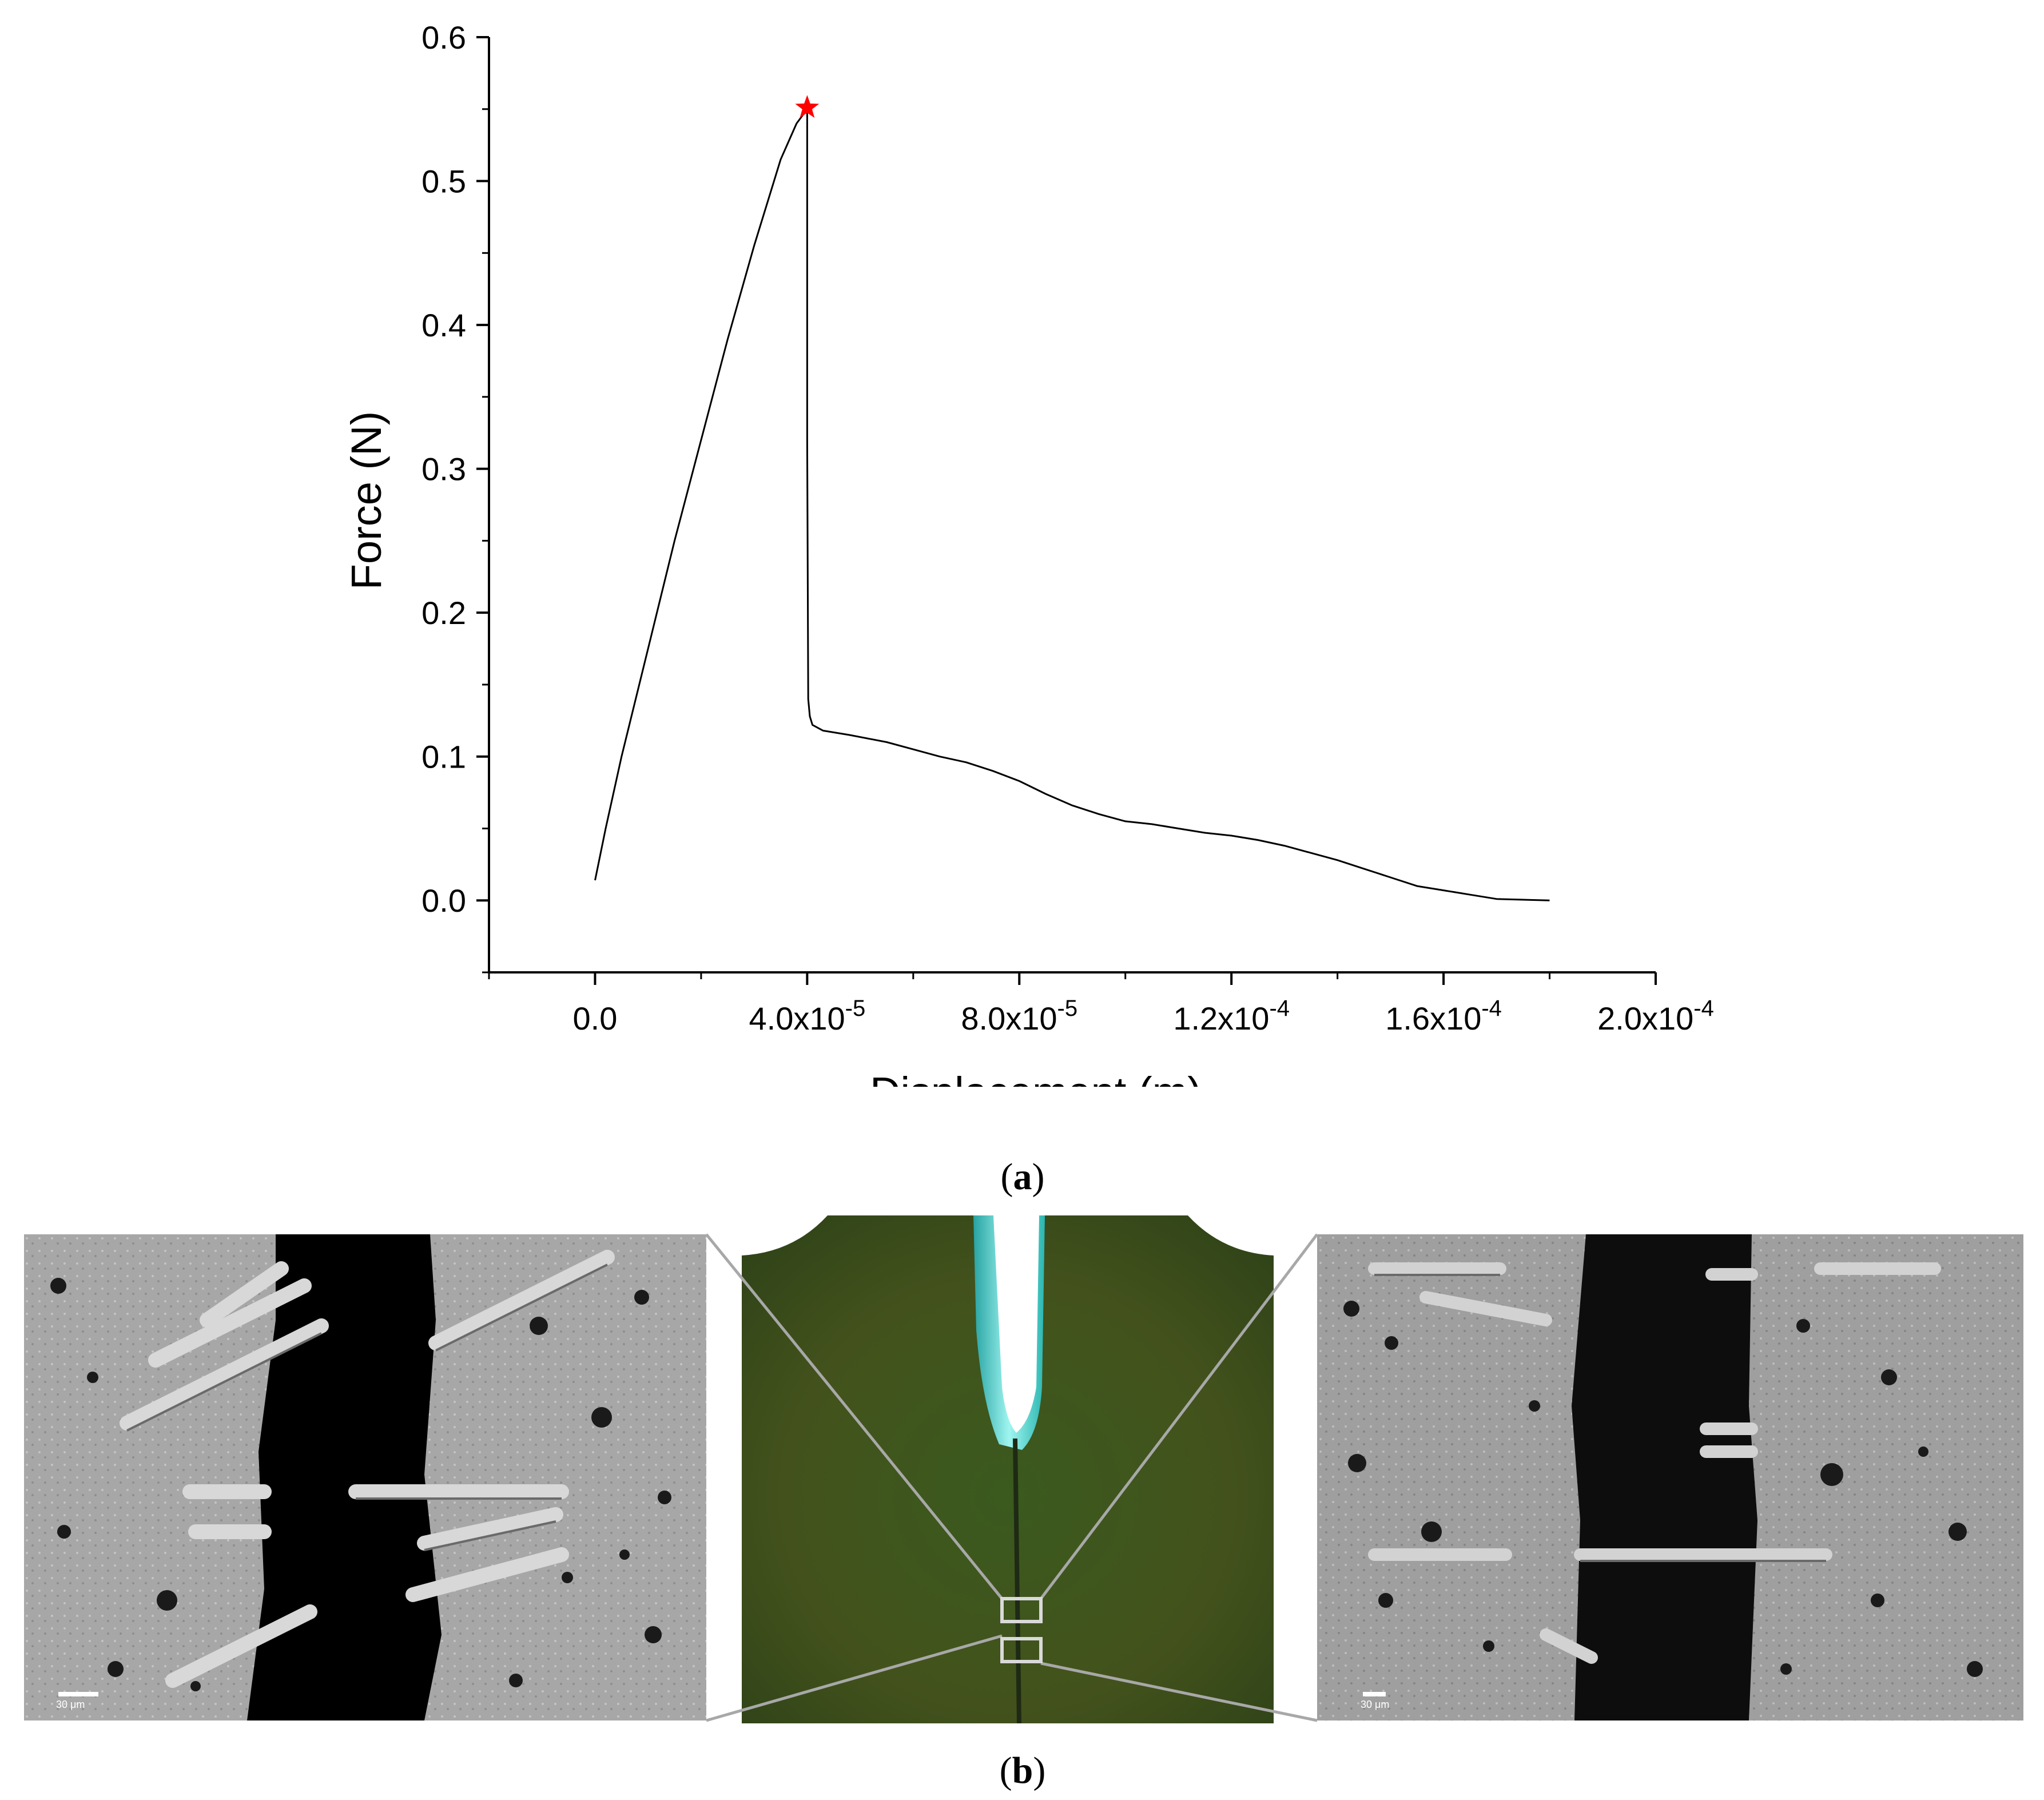 The width and height of the screenshot is (2044, 1800). I want to click on y-tick-label: 0.6, so click(443, 37).